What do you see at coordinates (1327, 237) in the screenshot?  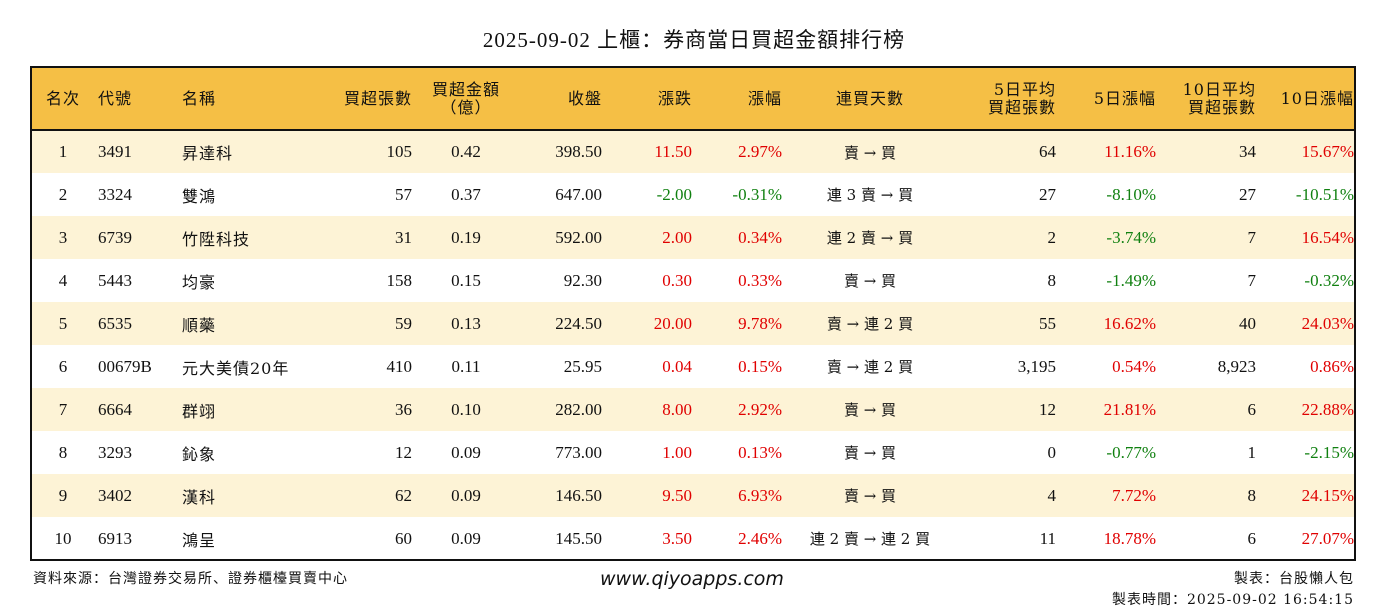 I see `cell-chg10: 16.54%` at bounding box center [1327, 237].